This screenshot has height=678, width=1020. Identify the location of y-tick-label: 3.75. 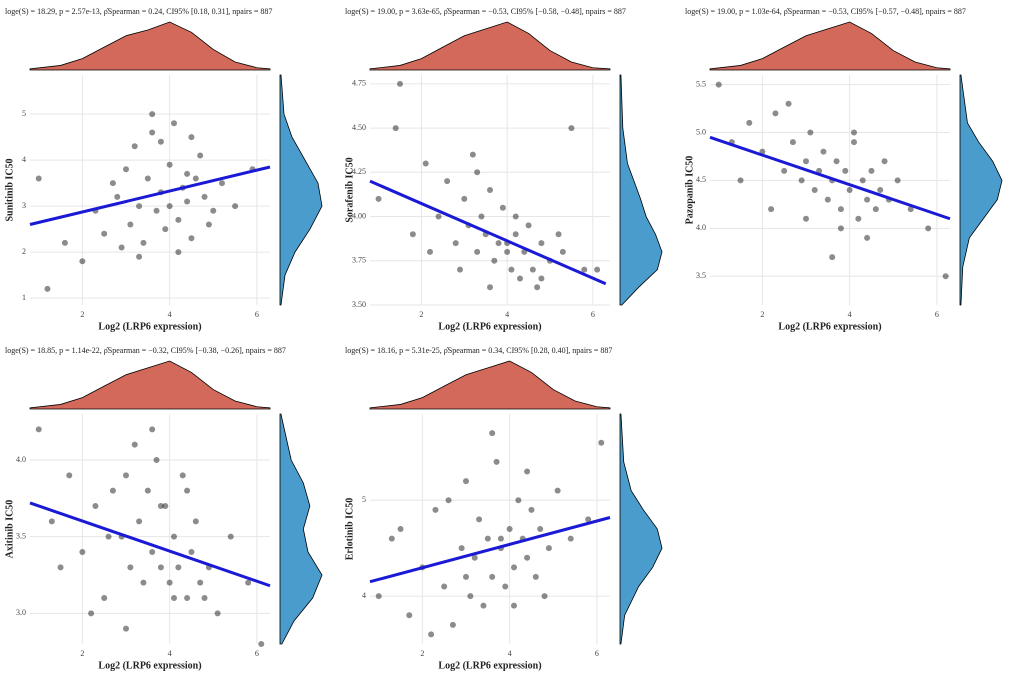
(359, 260).